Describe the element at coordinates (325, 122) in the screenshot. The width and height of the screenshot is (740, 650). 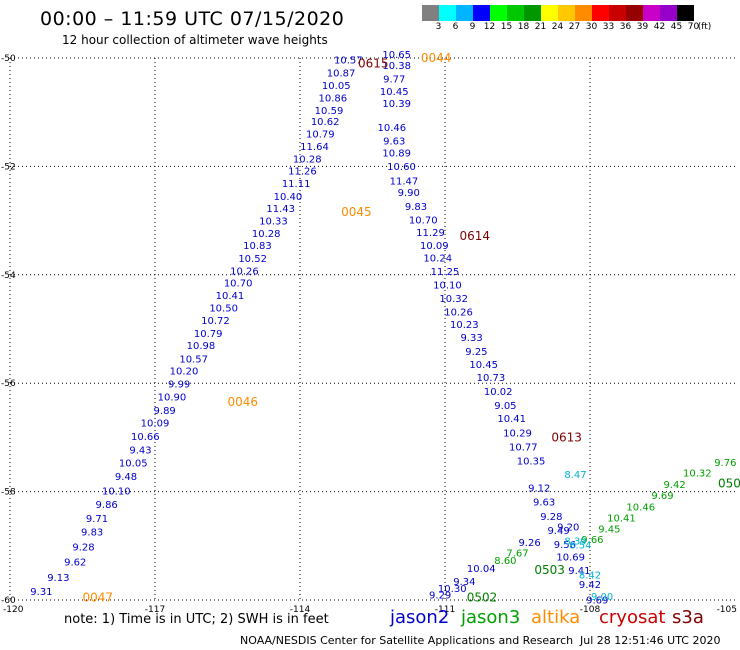
I see `swh-value: 10.62` at that location.